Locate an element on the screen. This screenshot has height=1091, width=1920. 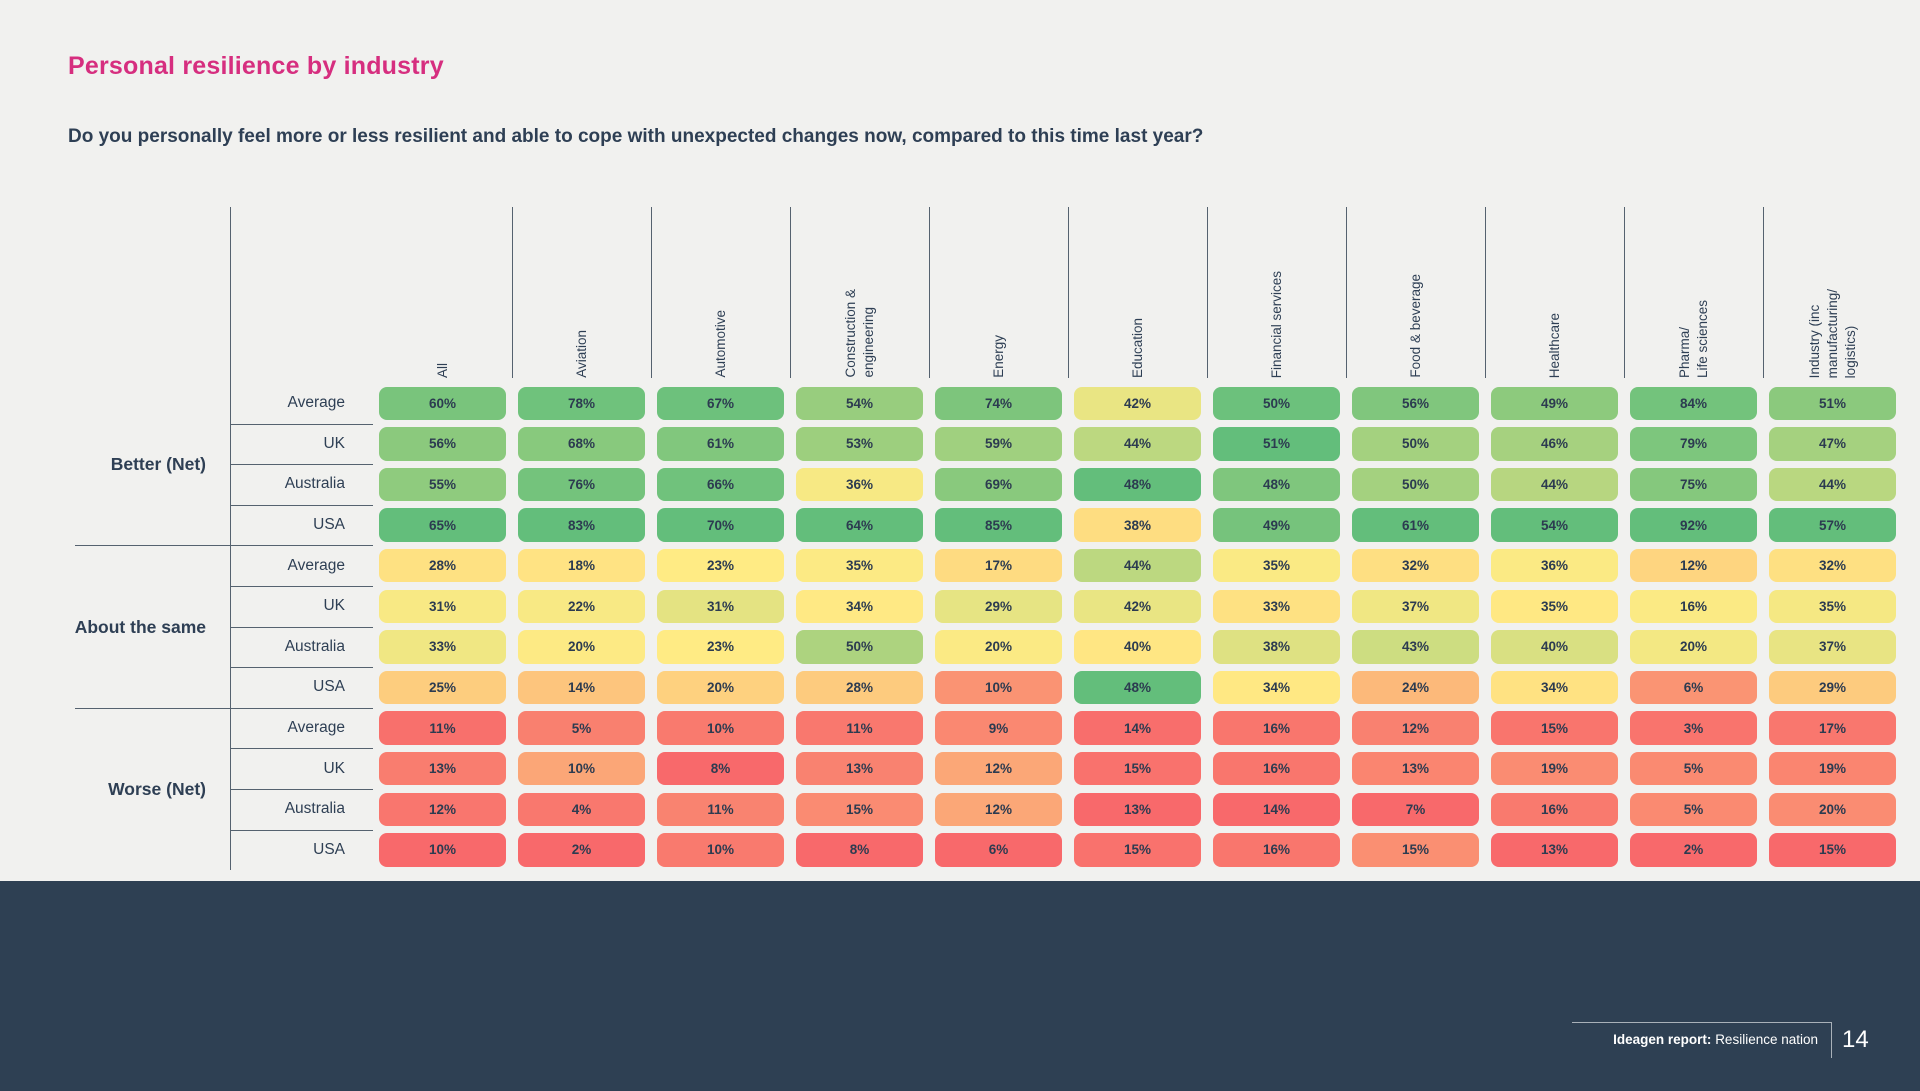
heatmap-cell: 14% is located at coordinates (581, 687).